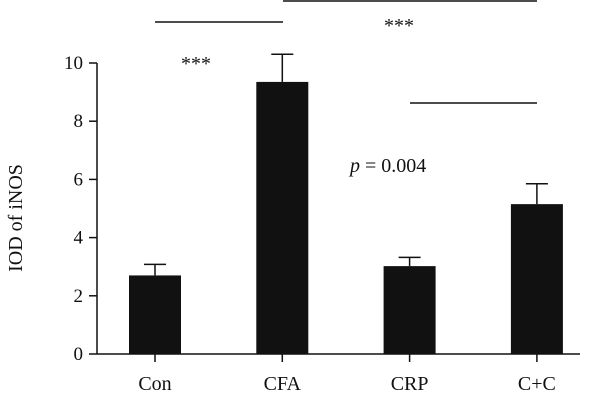  Describe the element at coordinates (399, 26) in the screenshot. I see `sig-stars-cfa-cc: ***` at that location.